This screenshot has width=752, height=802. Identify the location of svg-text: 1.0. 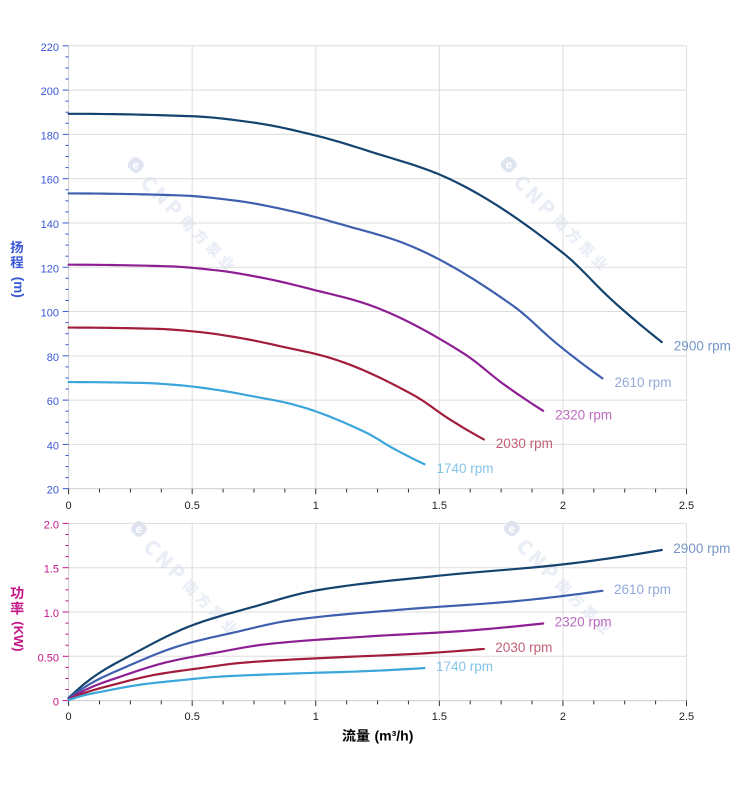
(51, 614).